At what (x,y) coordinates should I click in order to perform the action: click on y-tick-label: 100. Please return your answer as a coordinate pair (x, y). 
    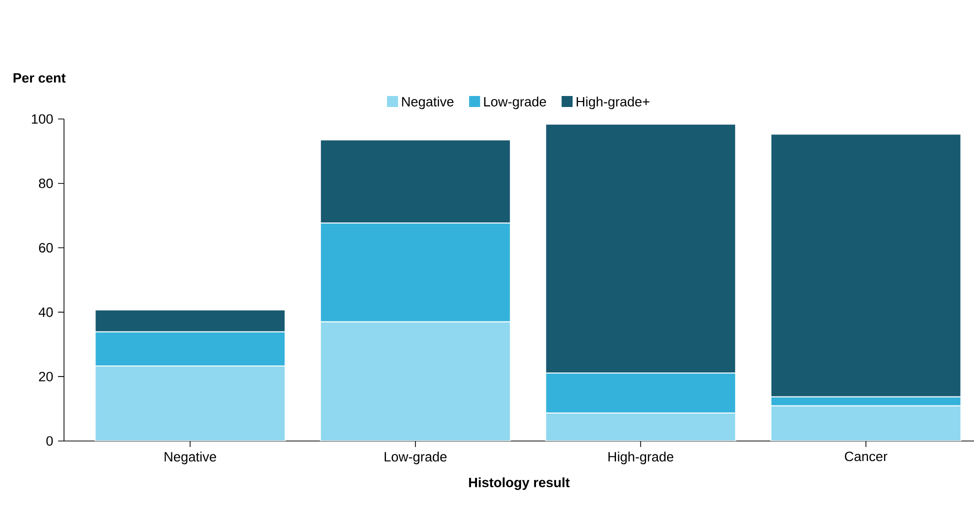
    Looking at the image, I should click on (42, 119).